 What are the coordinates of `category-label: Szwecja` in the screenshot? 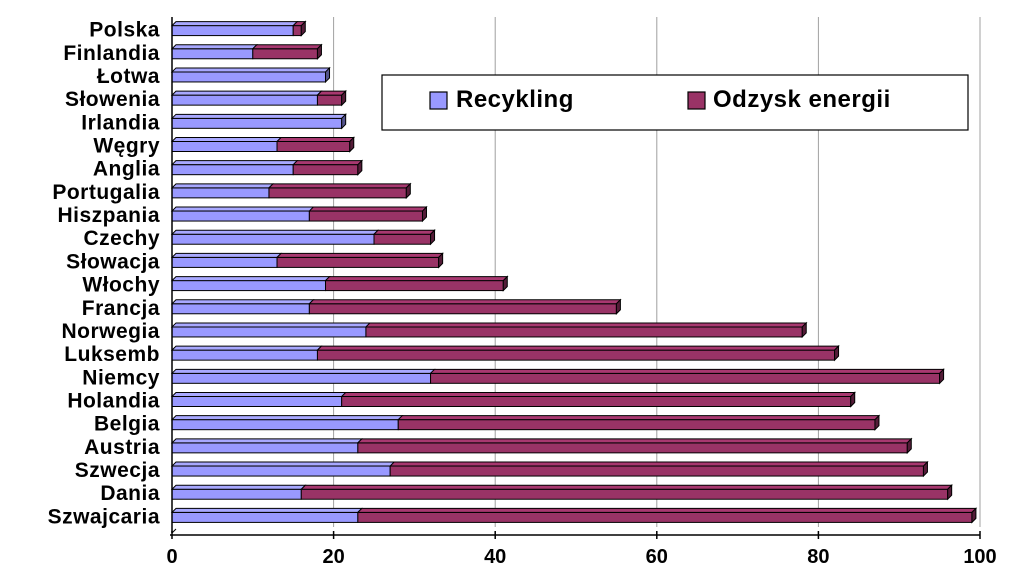 It's located at (117, 470).